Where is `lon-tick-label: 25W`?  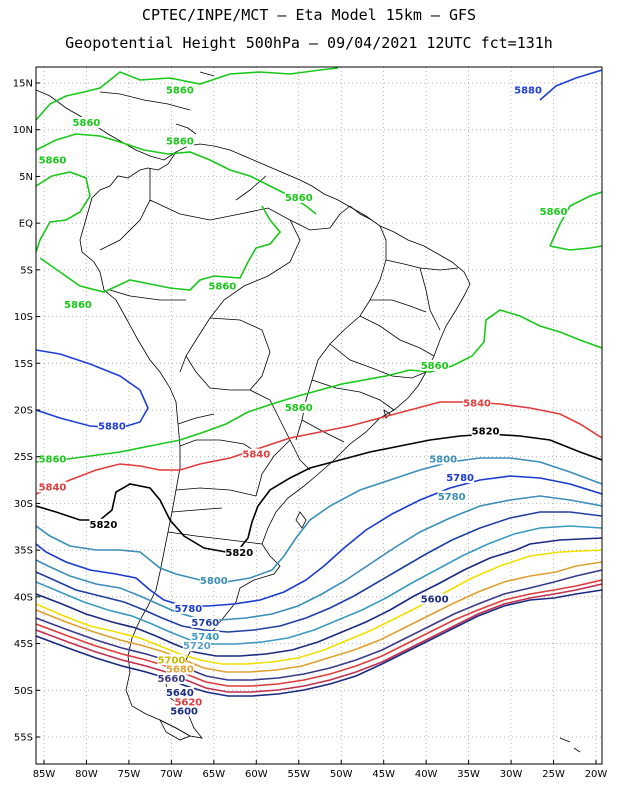
lon-tick-label: 25W is located at coordinates (553, 774).